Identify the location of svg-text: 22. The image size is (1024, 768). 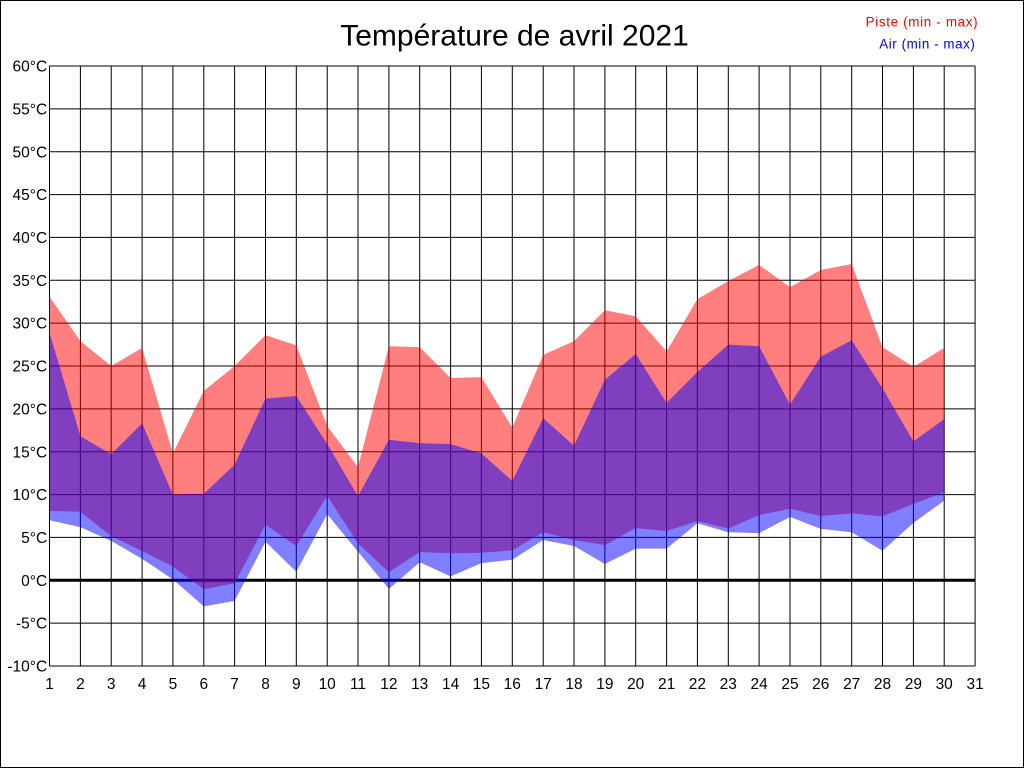
(697, 684).